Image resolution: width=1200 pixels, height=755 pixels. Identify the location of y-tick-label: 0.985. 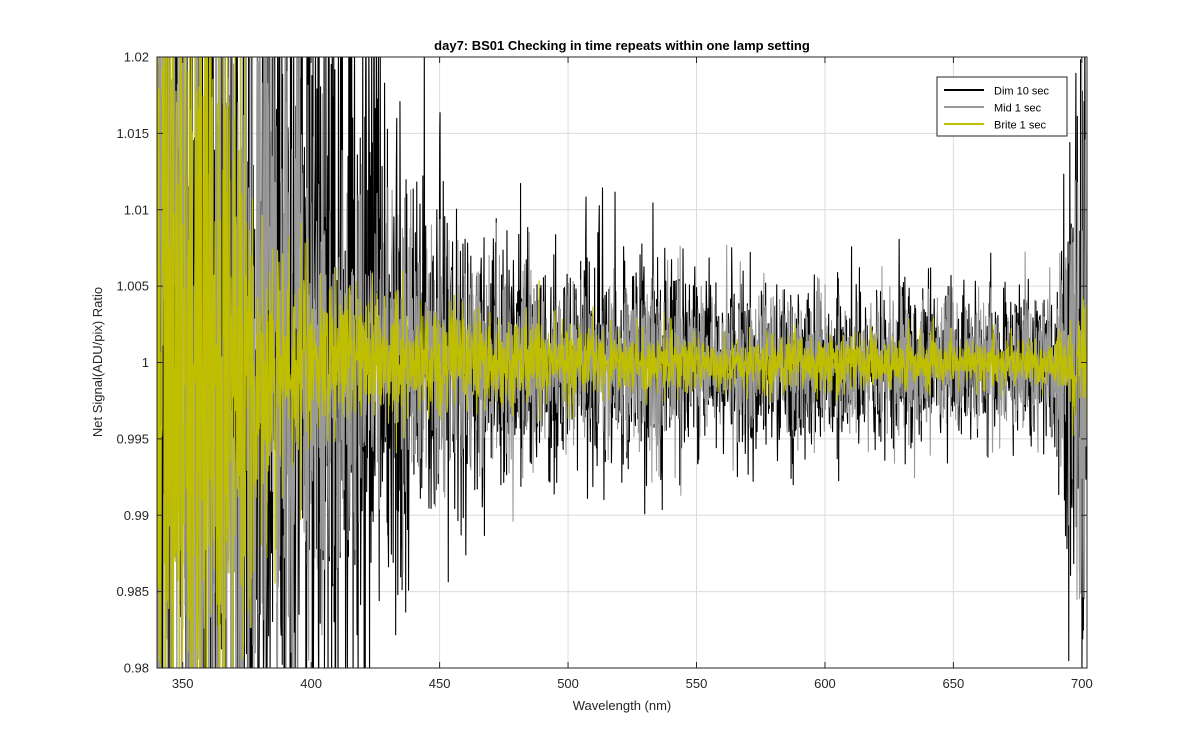
(132, 591).